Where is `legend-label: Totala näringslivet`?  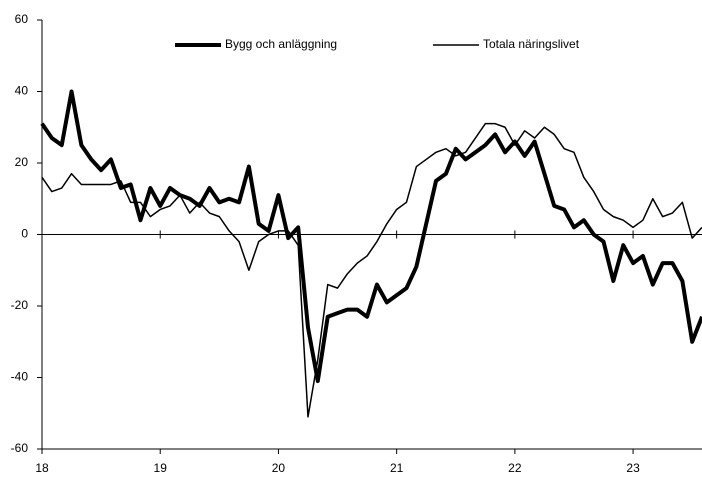 legend-label: Totala näringslivet is located at coordinates (531, 44).